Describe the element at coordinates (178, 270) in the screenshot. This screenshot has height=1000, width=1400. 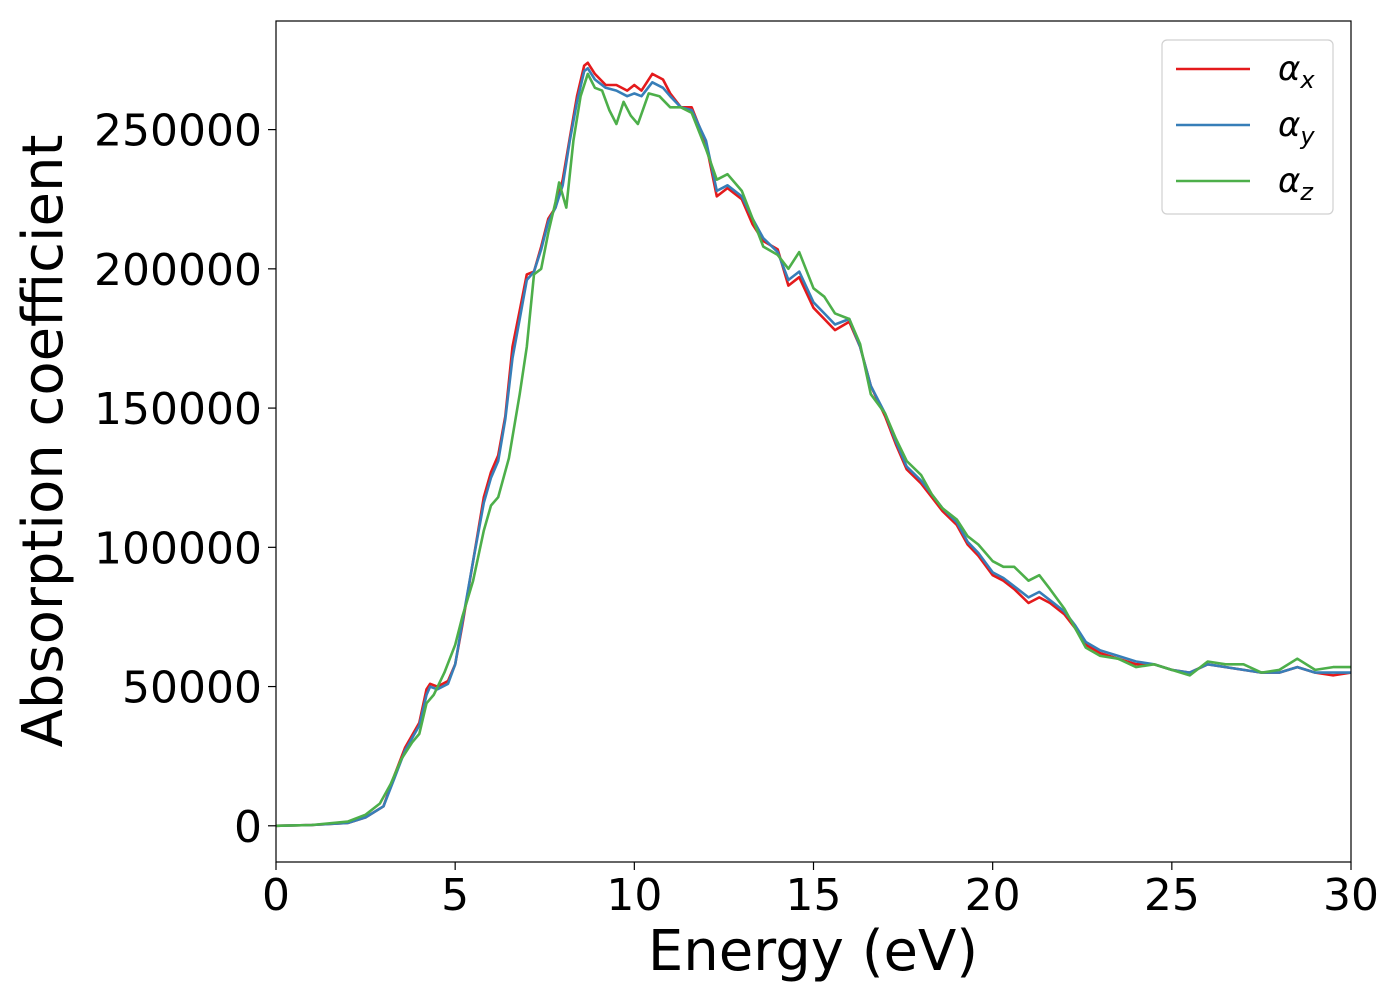
I see `y-tick-label: 200000` at that location.